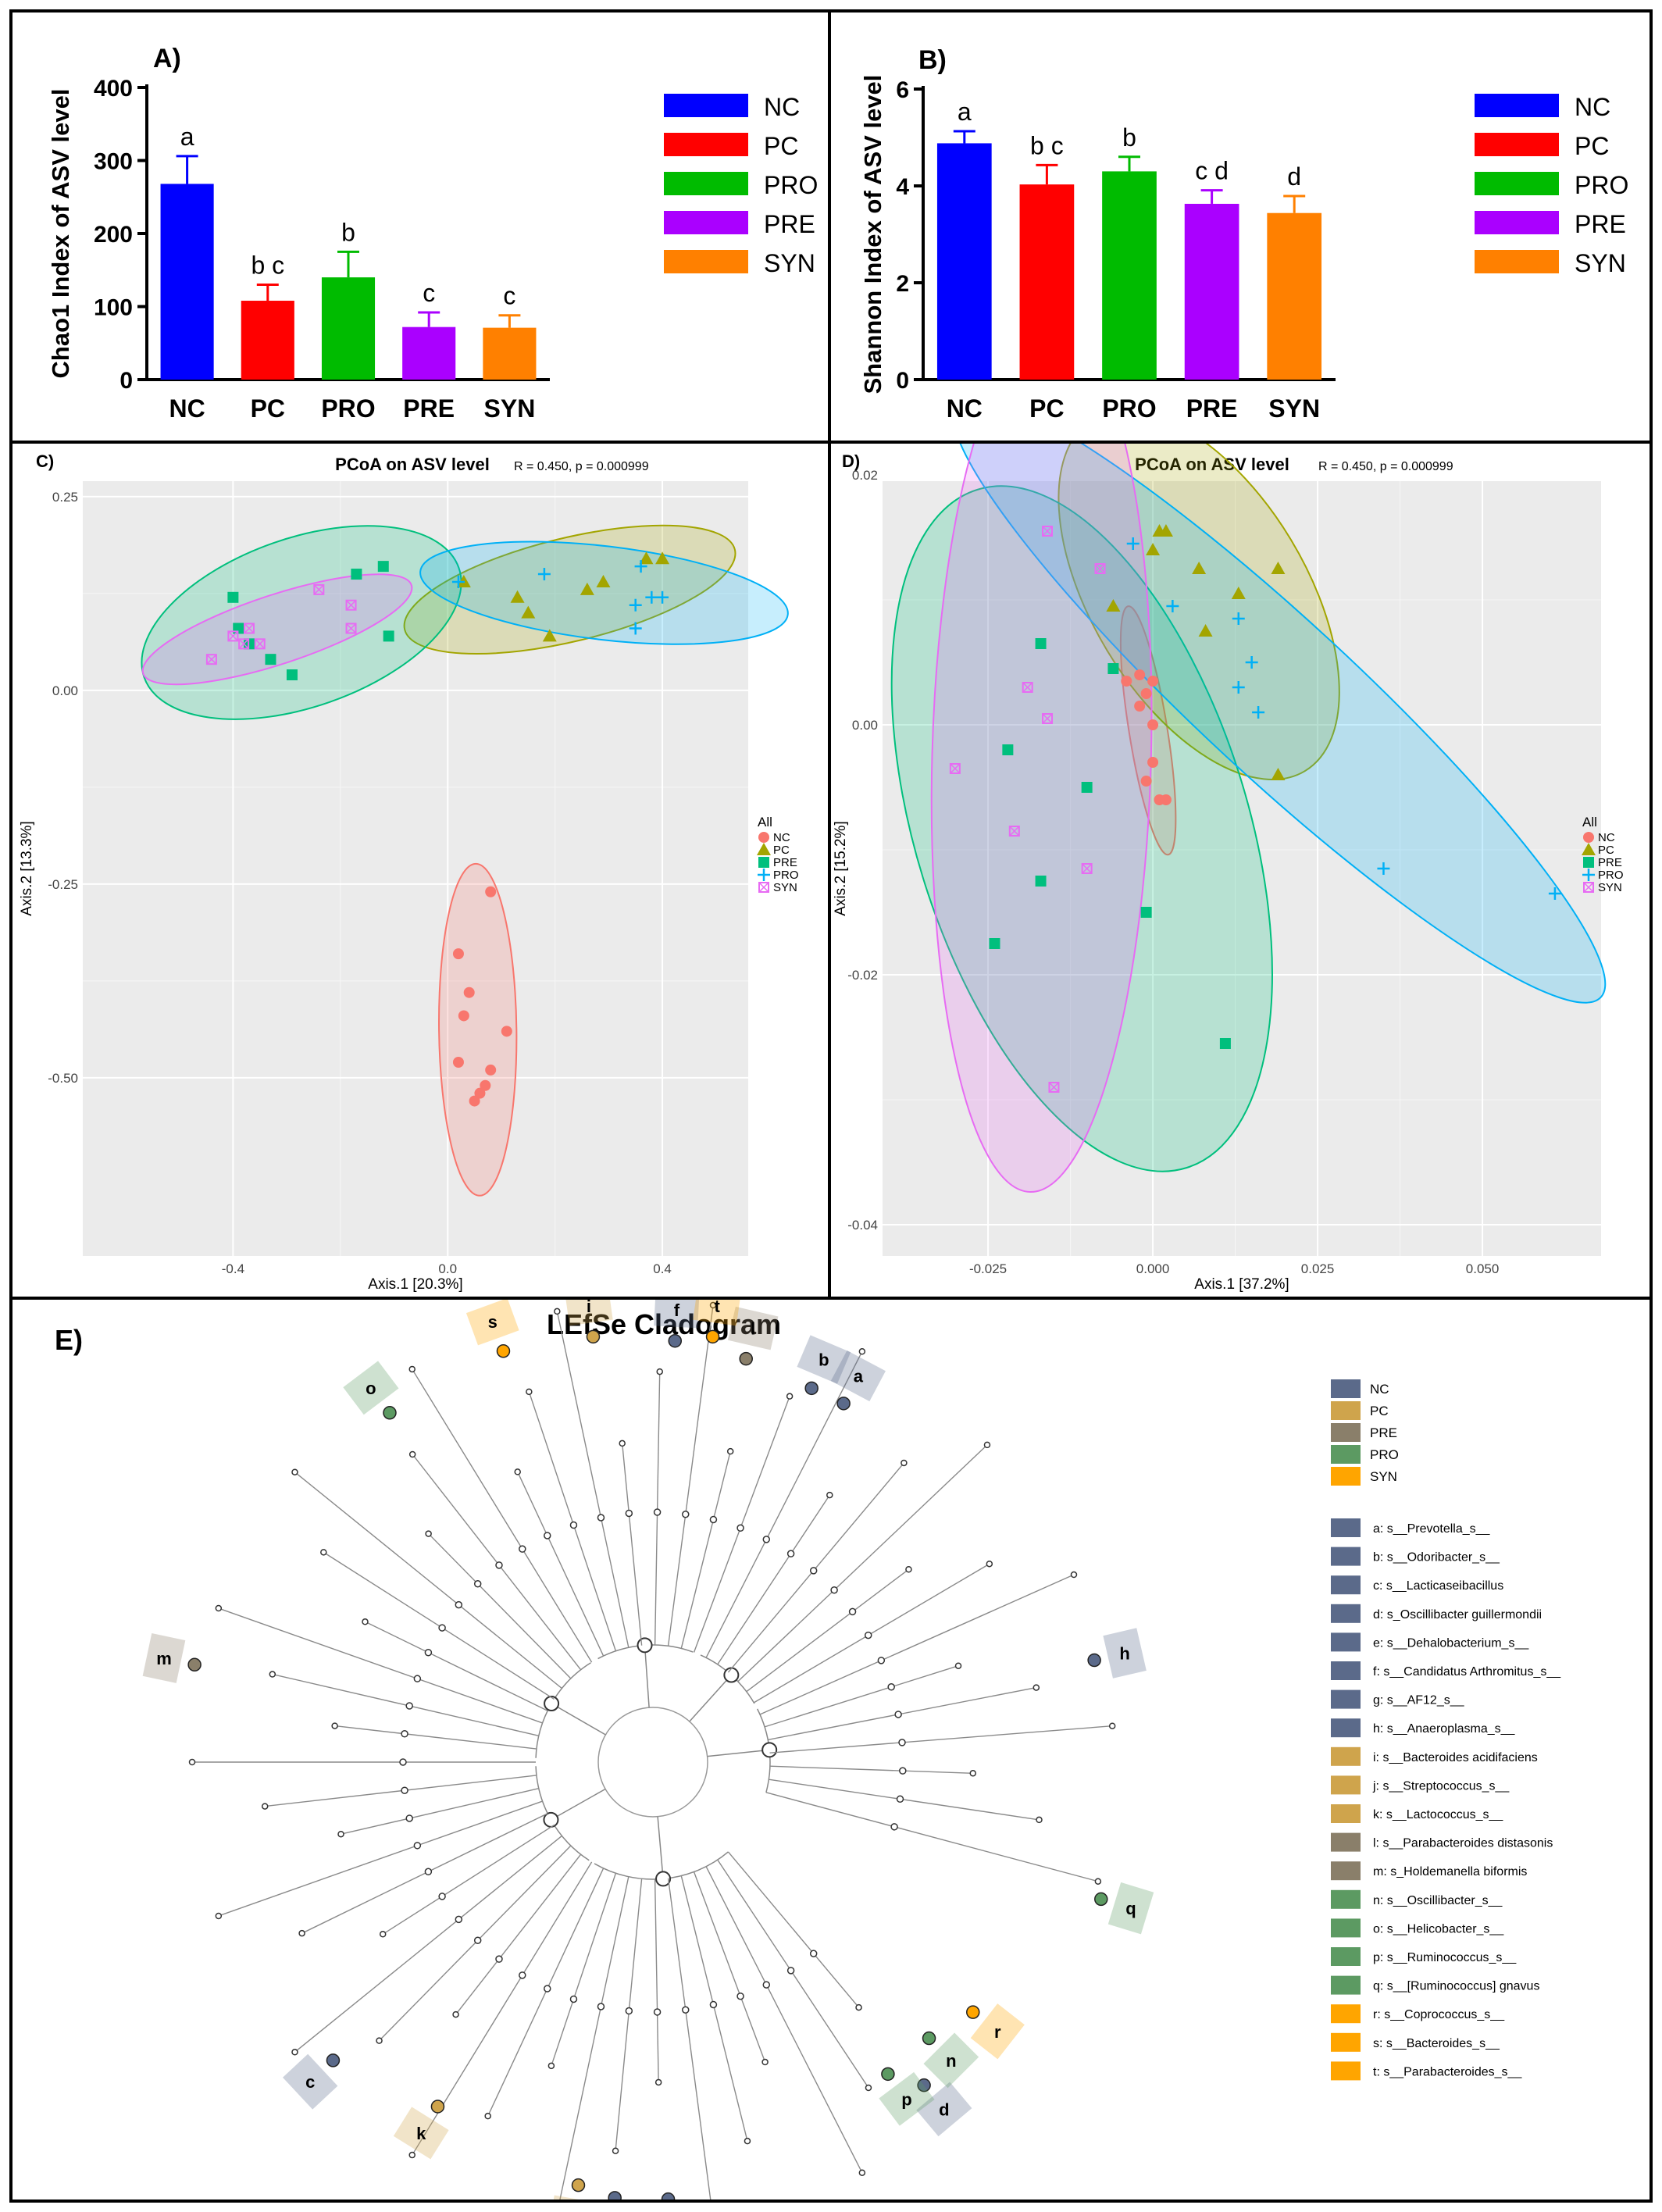  What do you see at coordinates (965, 112) in the screenshot?
I see `significance-letter: a` at bounding box center [965, 112].